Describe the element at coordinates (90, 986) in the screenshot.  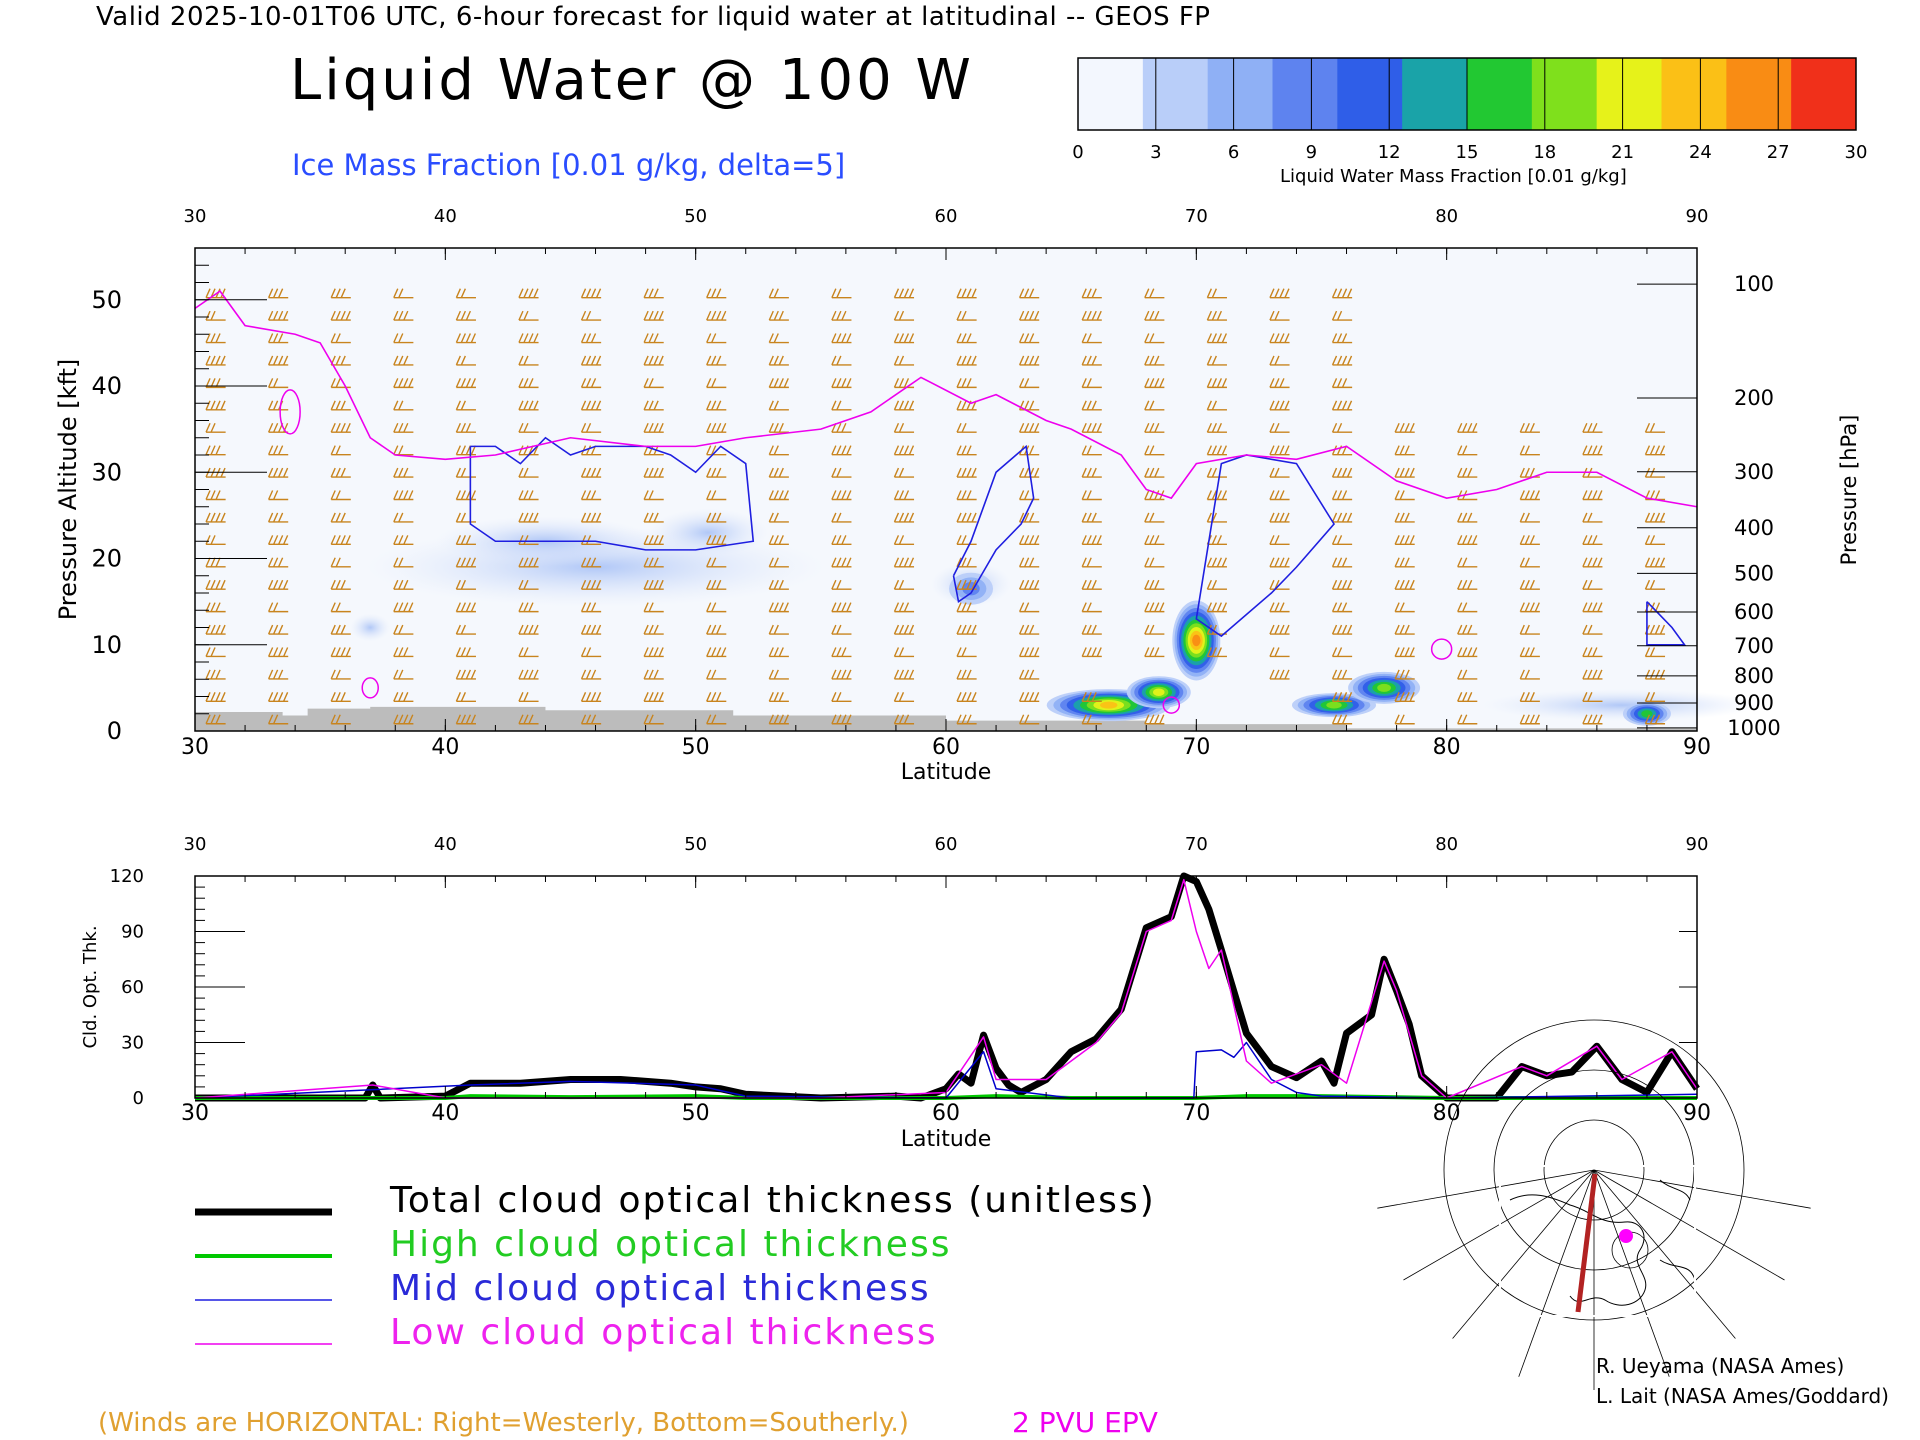
I see `y-axis-label: Cld. Opt. Thk.` at that location.